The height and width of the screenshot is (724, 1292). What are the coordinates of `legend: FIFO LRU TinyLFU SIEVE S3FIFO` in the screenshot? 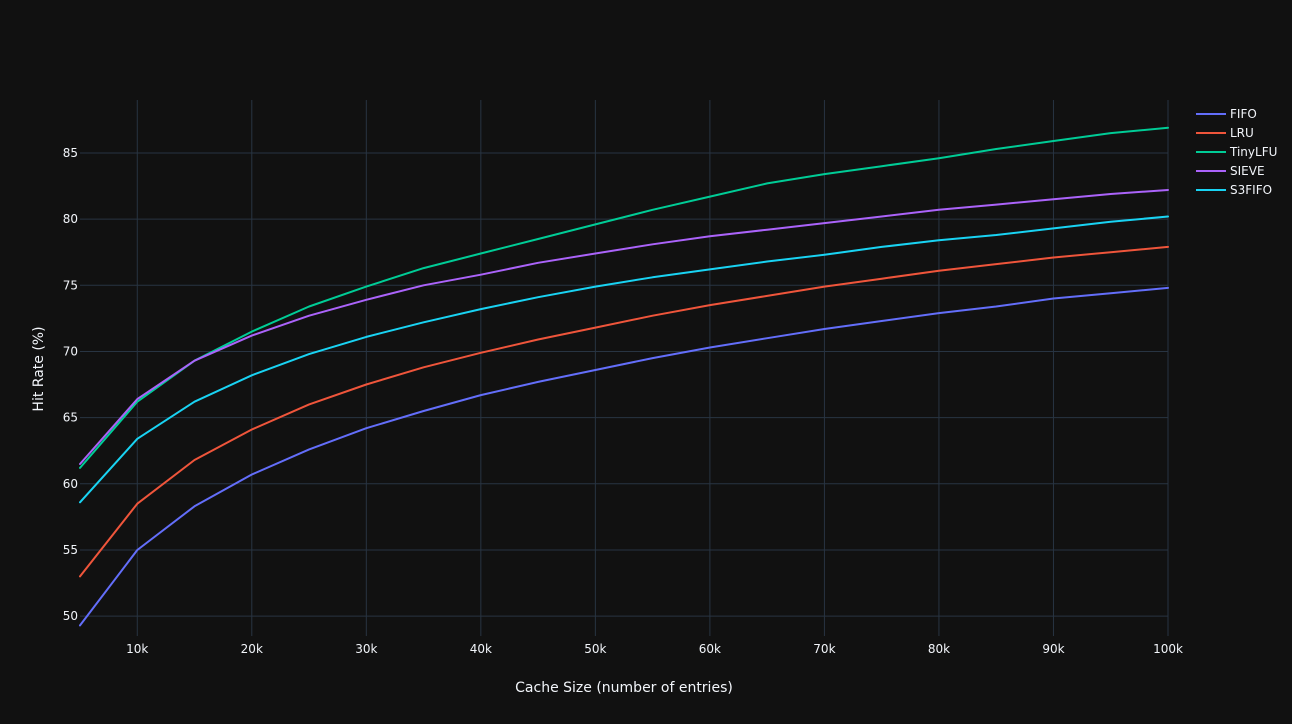 It's located at (1236, 152).